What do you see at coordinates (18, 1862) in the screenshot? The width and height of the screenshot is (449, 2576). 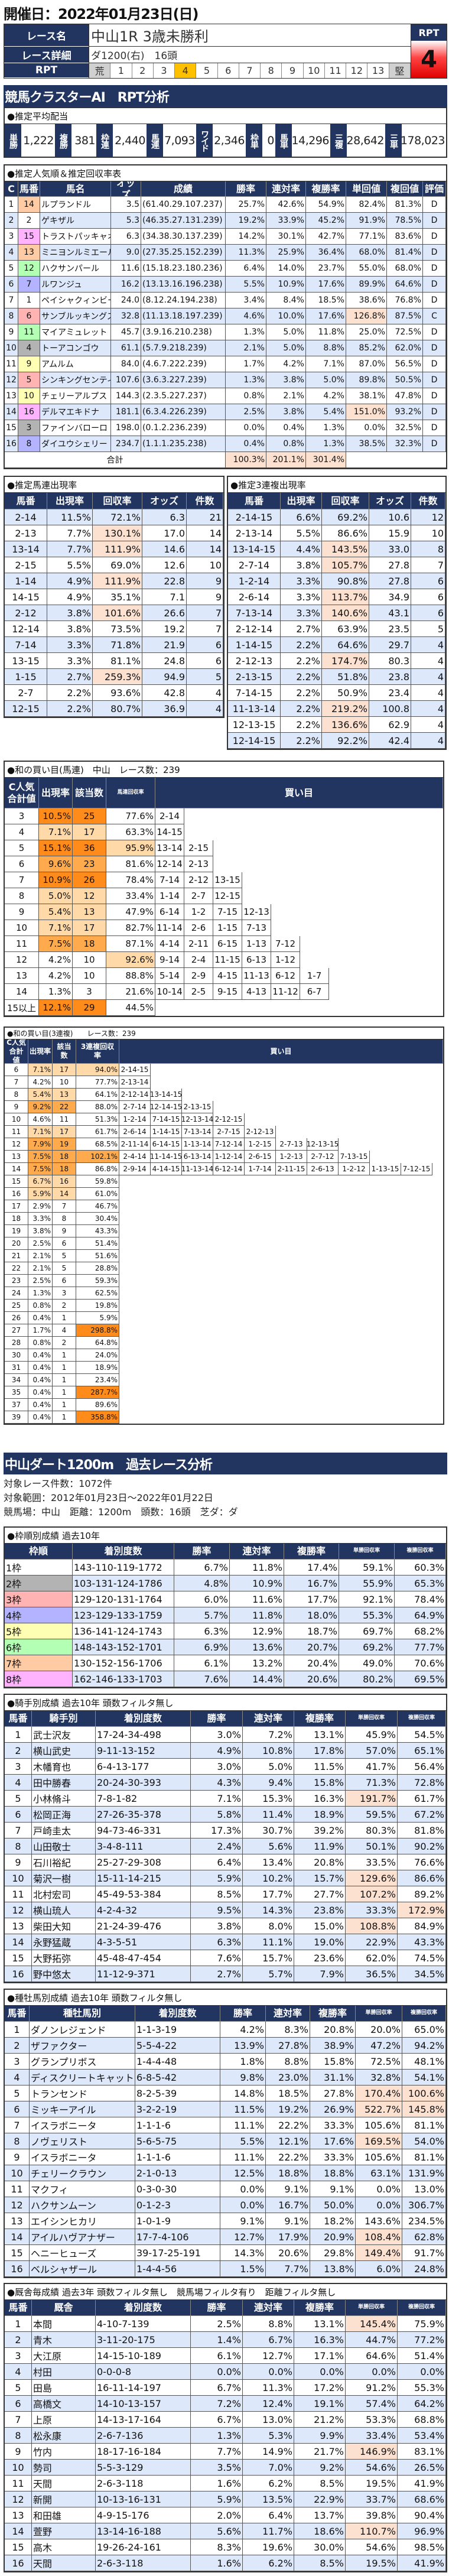 I see `jockey-cell: 9` at bounding box center [18, 1862].